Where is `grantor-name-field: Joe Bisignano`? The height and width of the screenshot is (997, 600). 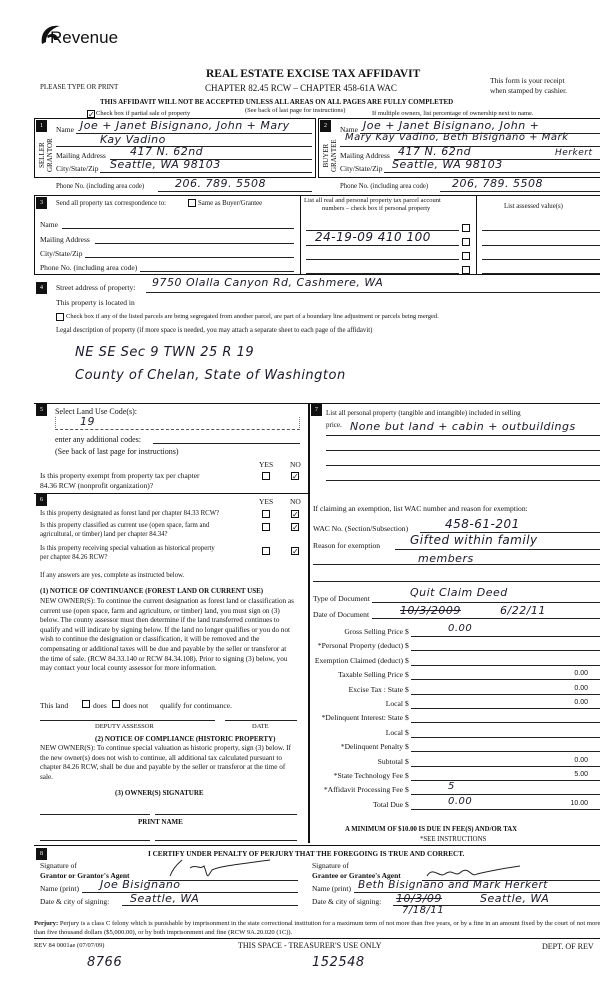
grantor-name-field: Joe Bisignano is located at coordinates (140, 884).